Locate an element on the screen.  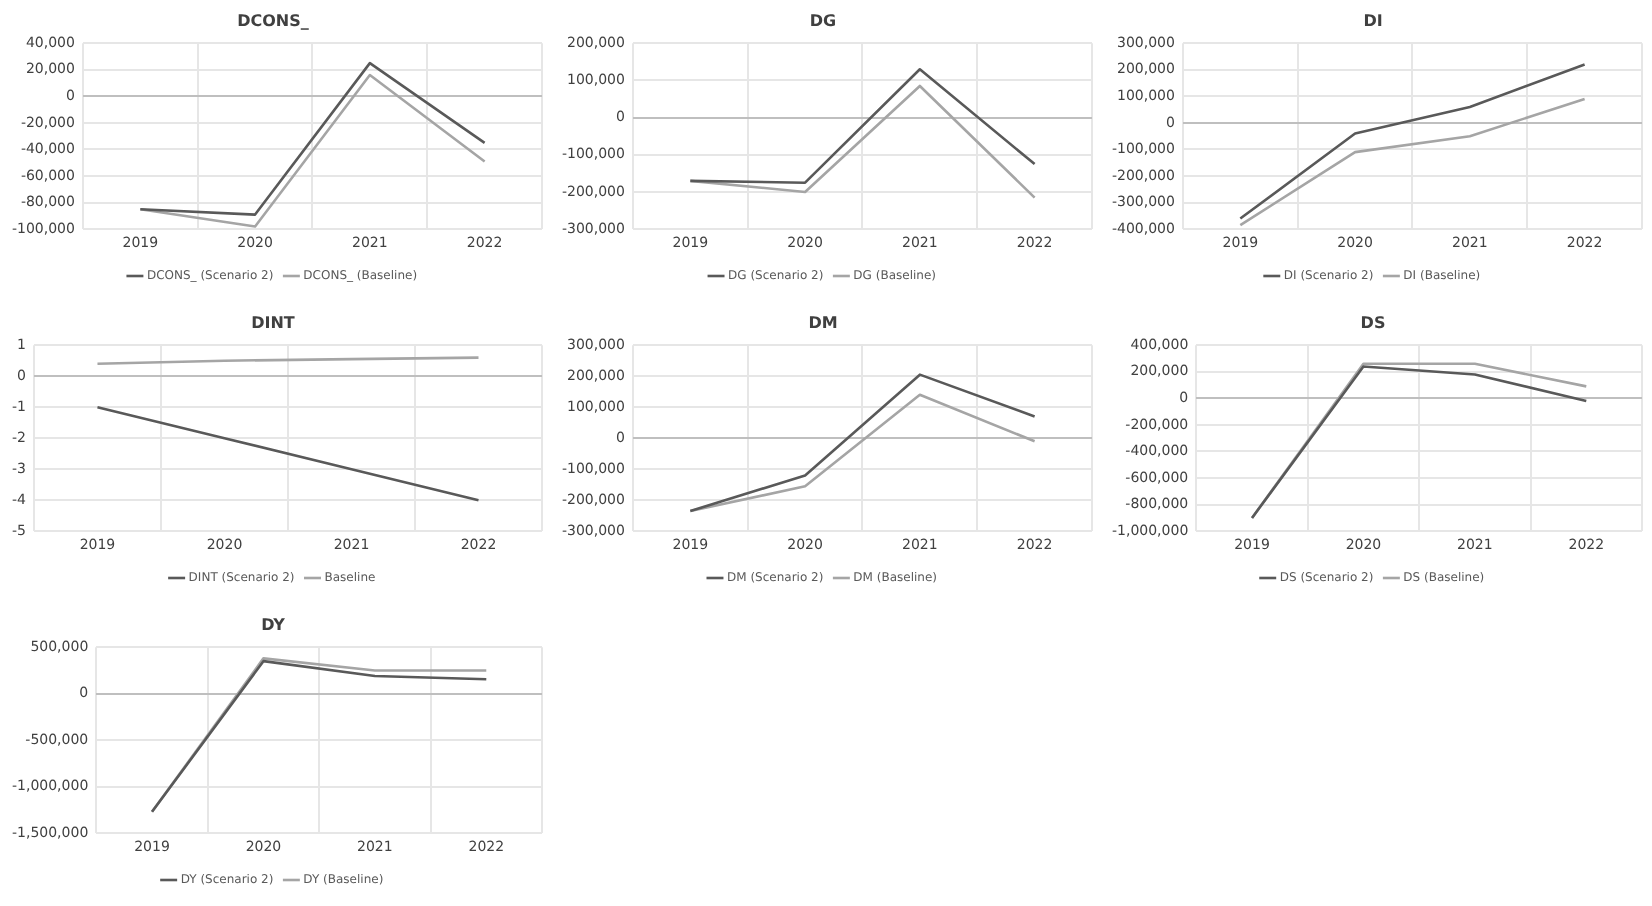
chart-title: DI is located at coordinates (1373, 20).